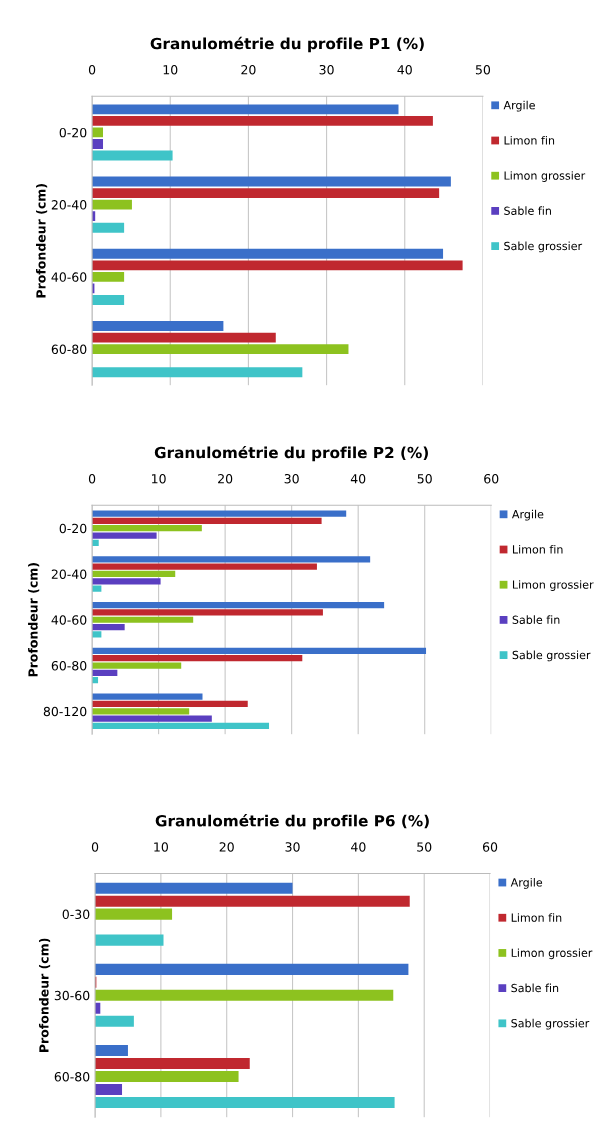 The width and height of the screenshot is (594, 1133). Describe the element at coordinates (65, 711) in the screenshot. I see `y-tick-label: 80-120` at that location.